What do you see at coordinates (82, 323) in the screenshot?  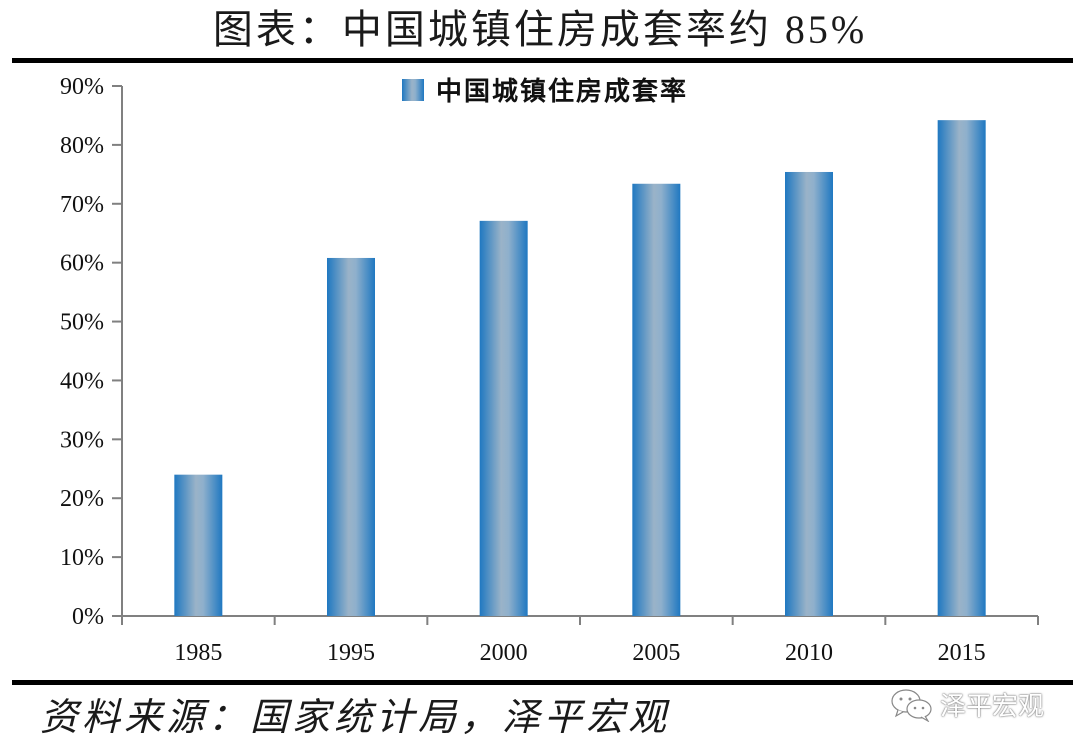 I see `y-tick-label: 50%` at bounding box center [82, 323].